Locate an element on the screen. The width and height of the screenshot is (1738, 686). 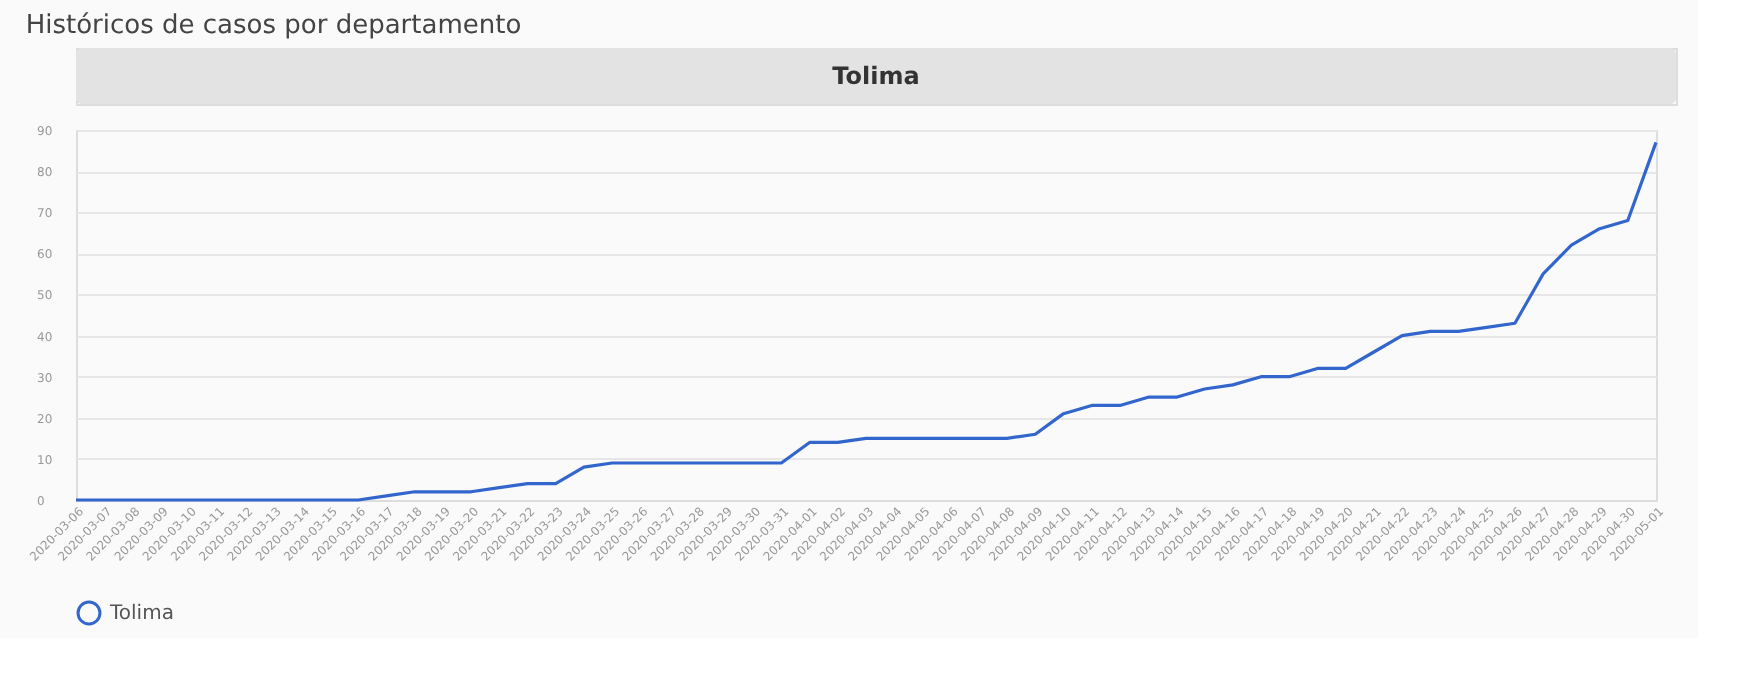
legend-label: Tolima is located at coordinates (141, 614).